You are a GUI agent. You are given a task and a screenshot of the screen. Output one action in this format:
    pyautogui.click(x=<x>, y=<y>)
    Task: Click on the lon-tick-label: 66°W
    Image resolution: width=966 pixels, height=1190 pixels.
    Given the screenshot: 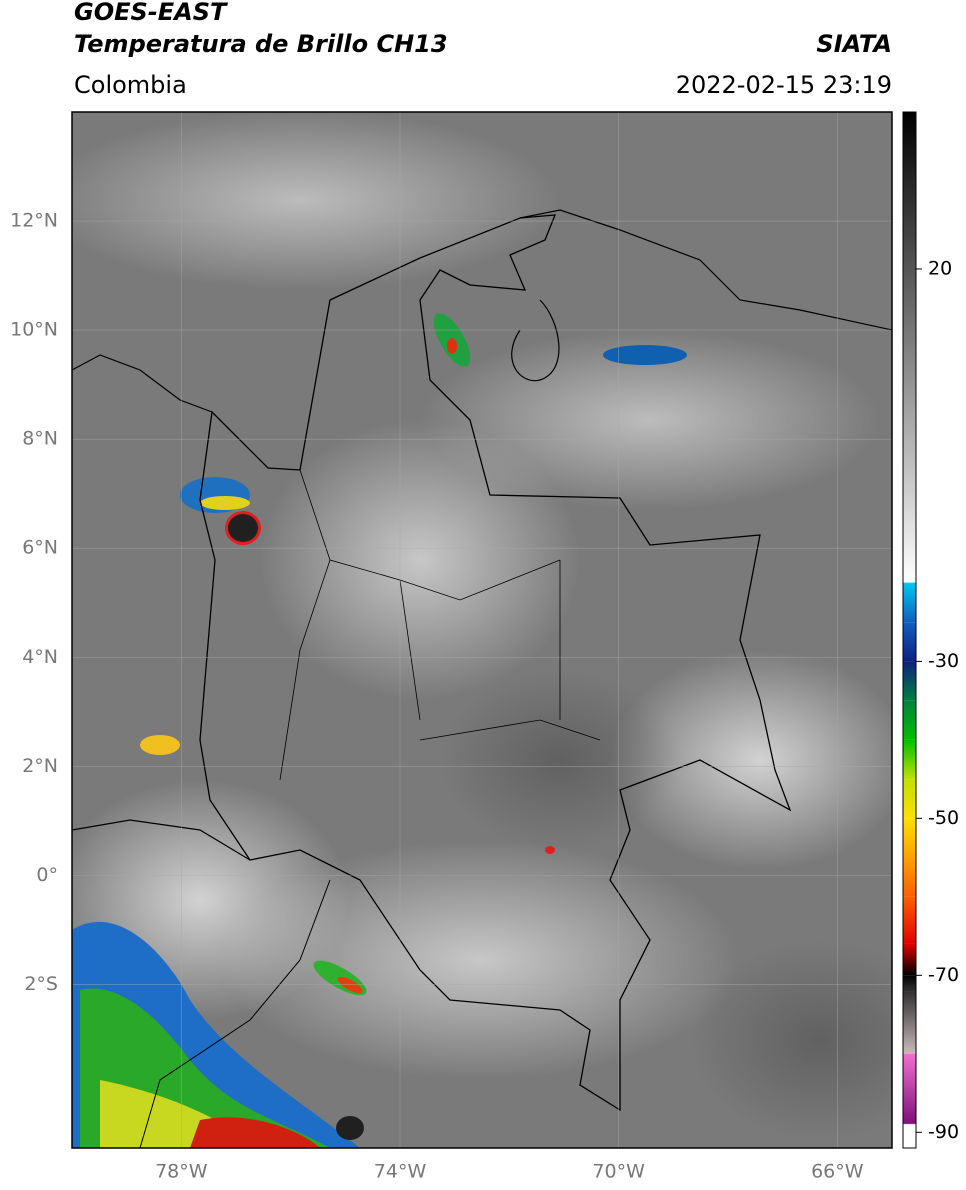 What is the action you would take?
    pyautogui.click(x=837, y=1172)
    